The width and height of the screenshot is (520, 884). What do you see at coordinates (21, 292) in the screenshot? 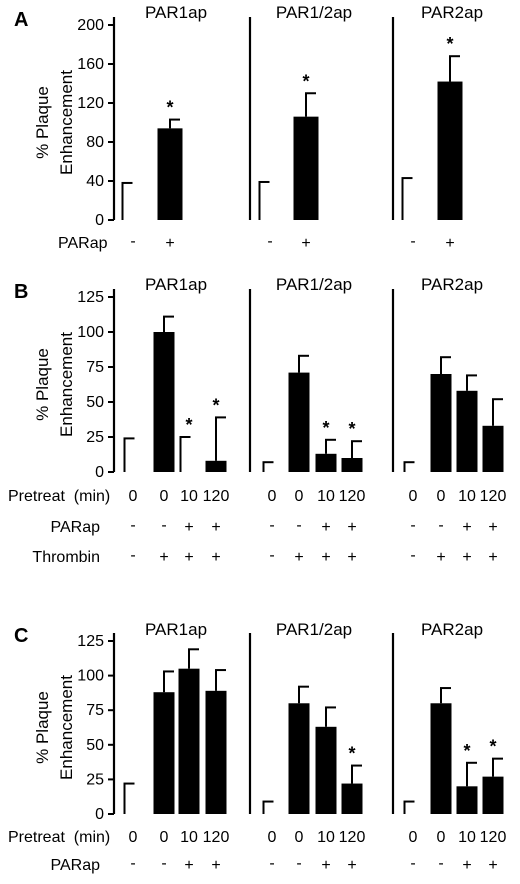
I see `panel-label: B` at bounding box center [21, 292].